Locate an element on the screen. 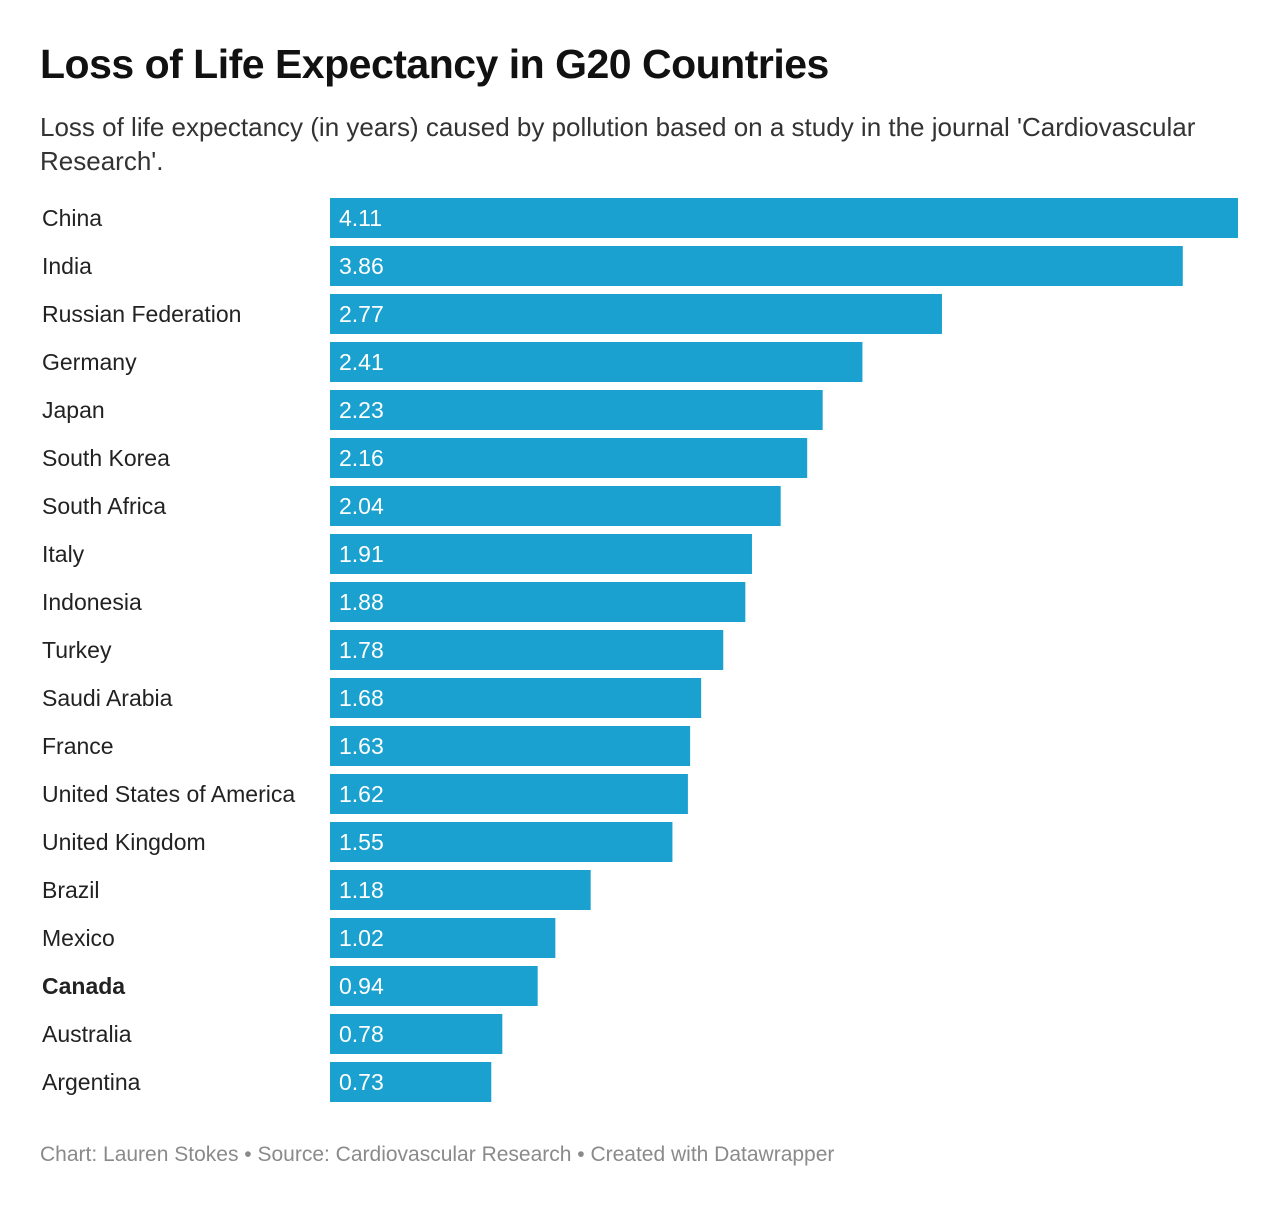  bar-united-kingdom is located at coordinates (501, 842).